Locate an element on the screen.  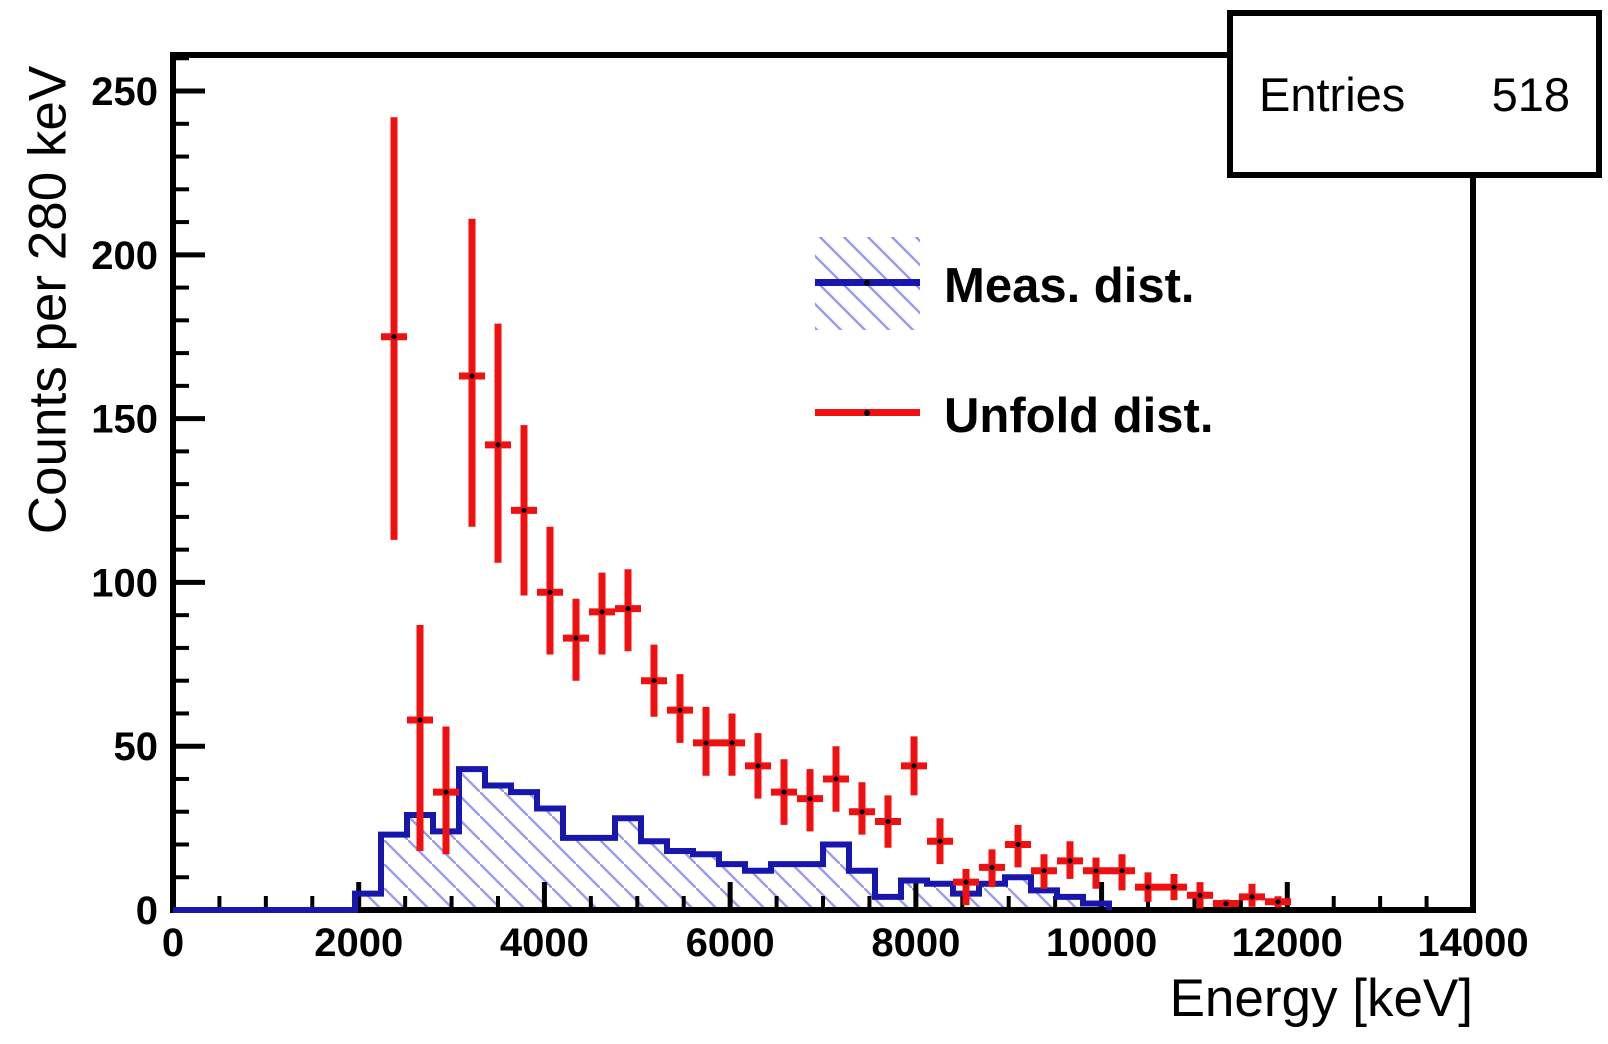
y-tick-label: 50 is located at coordinates (136, 747).